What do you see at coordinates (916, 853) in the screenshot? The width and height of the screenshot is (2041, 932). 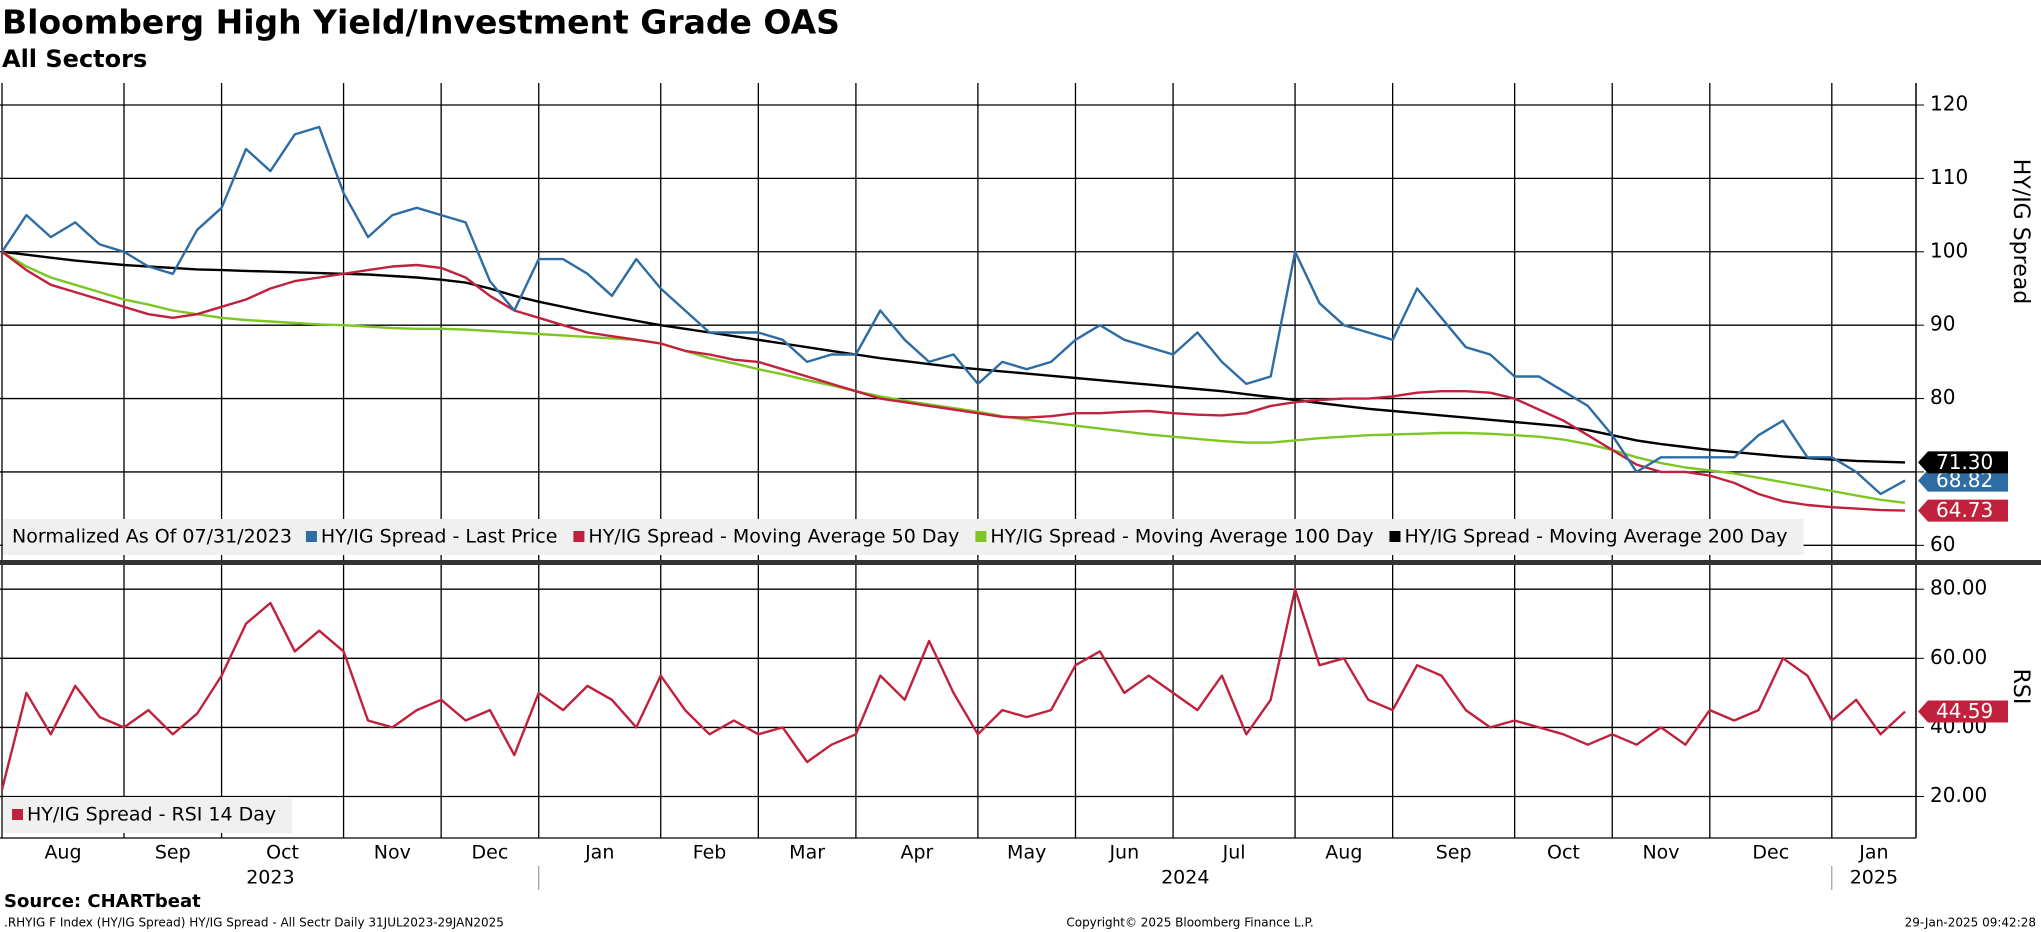 I see `x-tick-label: Apr` at bounding box center [916, 853].